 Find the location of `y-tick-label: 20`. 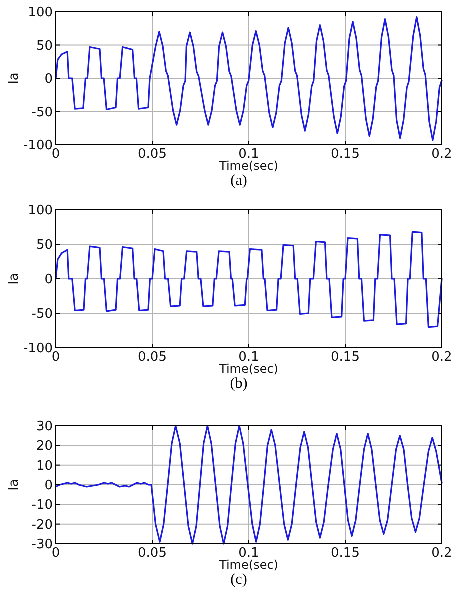

y-tick-label: 20 is located at coordinates (44, 446).